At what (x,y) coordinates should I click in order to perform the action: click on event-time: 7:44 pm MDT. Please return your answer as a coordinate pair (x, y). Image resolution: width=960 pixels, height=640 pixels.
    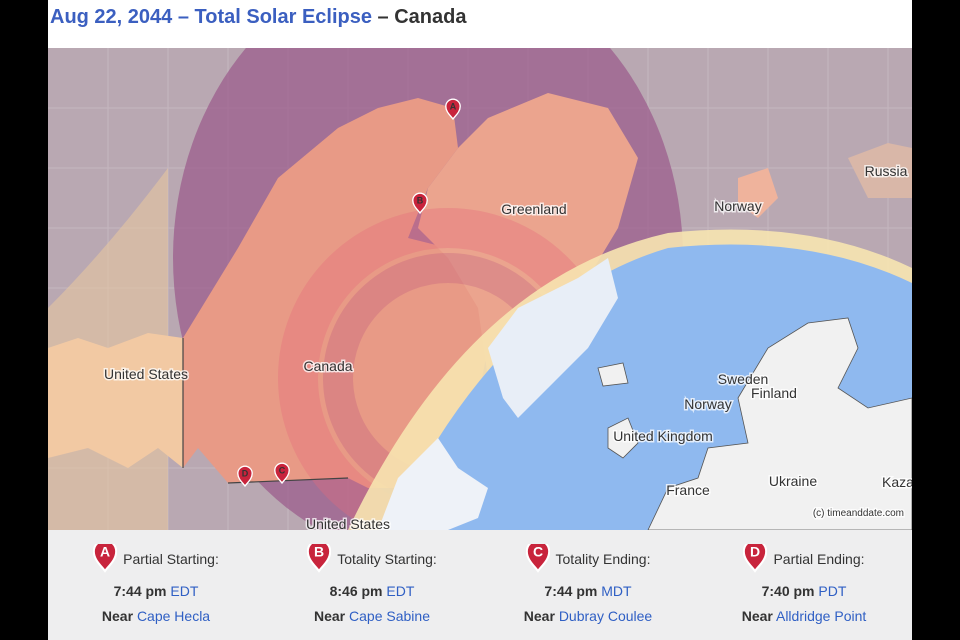
    Looking at the image, I should click on (588, 591).